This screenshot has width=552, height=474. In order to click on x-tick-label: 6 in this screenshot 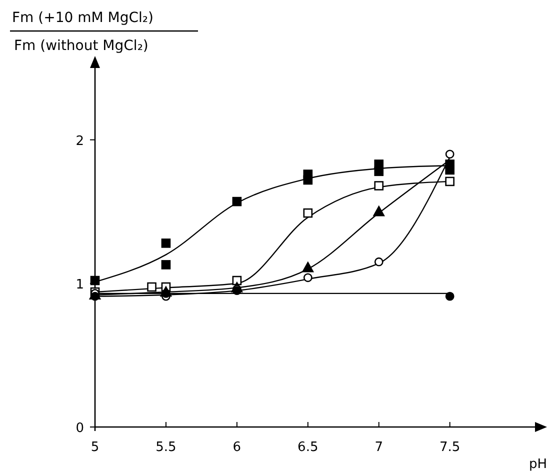, I will do `click(237, 447)`.